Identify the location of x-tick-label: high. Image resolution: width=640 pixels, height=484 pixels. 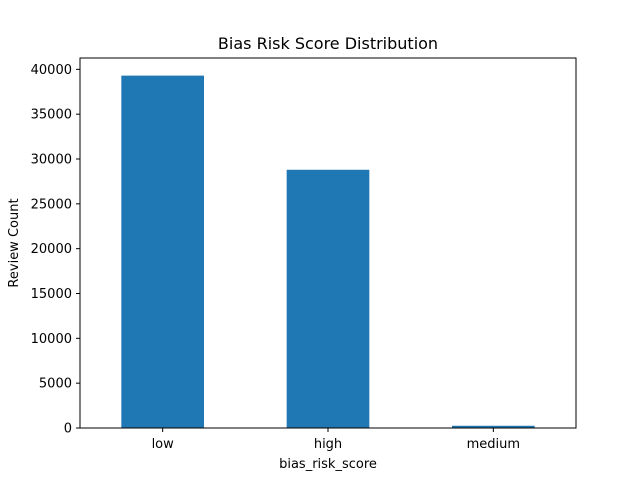
(328, 444).